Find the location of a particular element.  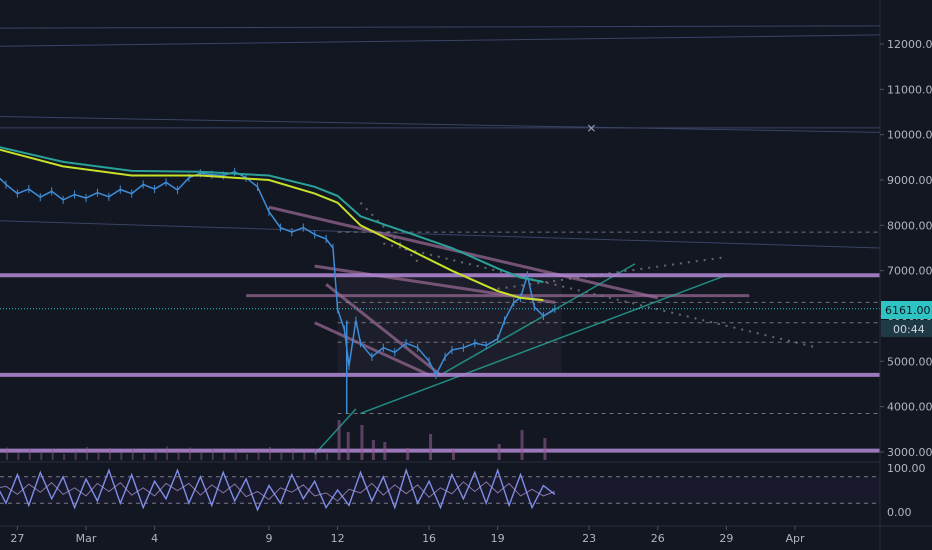

oscillator-tick-label: 0.00 is located at coordinates (899, 512).